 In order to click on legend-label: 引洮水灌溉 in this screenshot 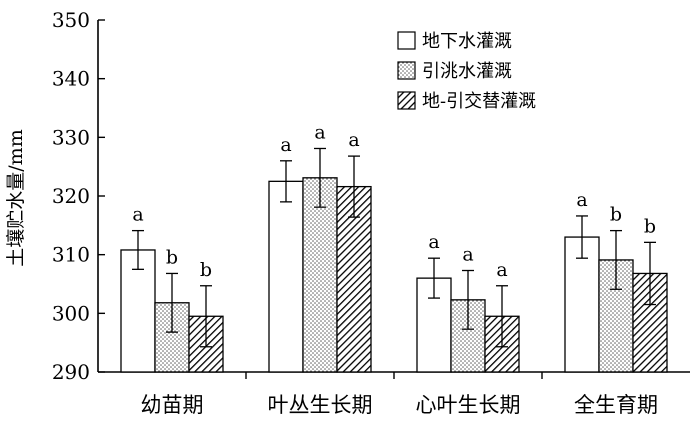, I will do `click(467, 71)`.